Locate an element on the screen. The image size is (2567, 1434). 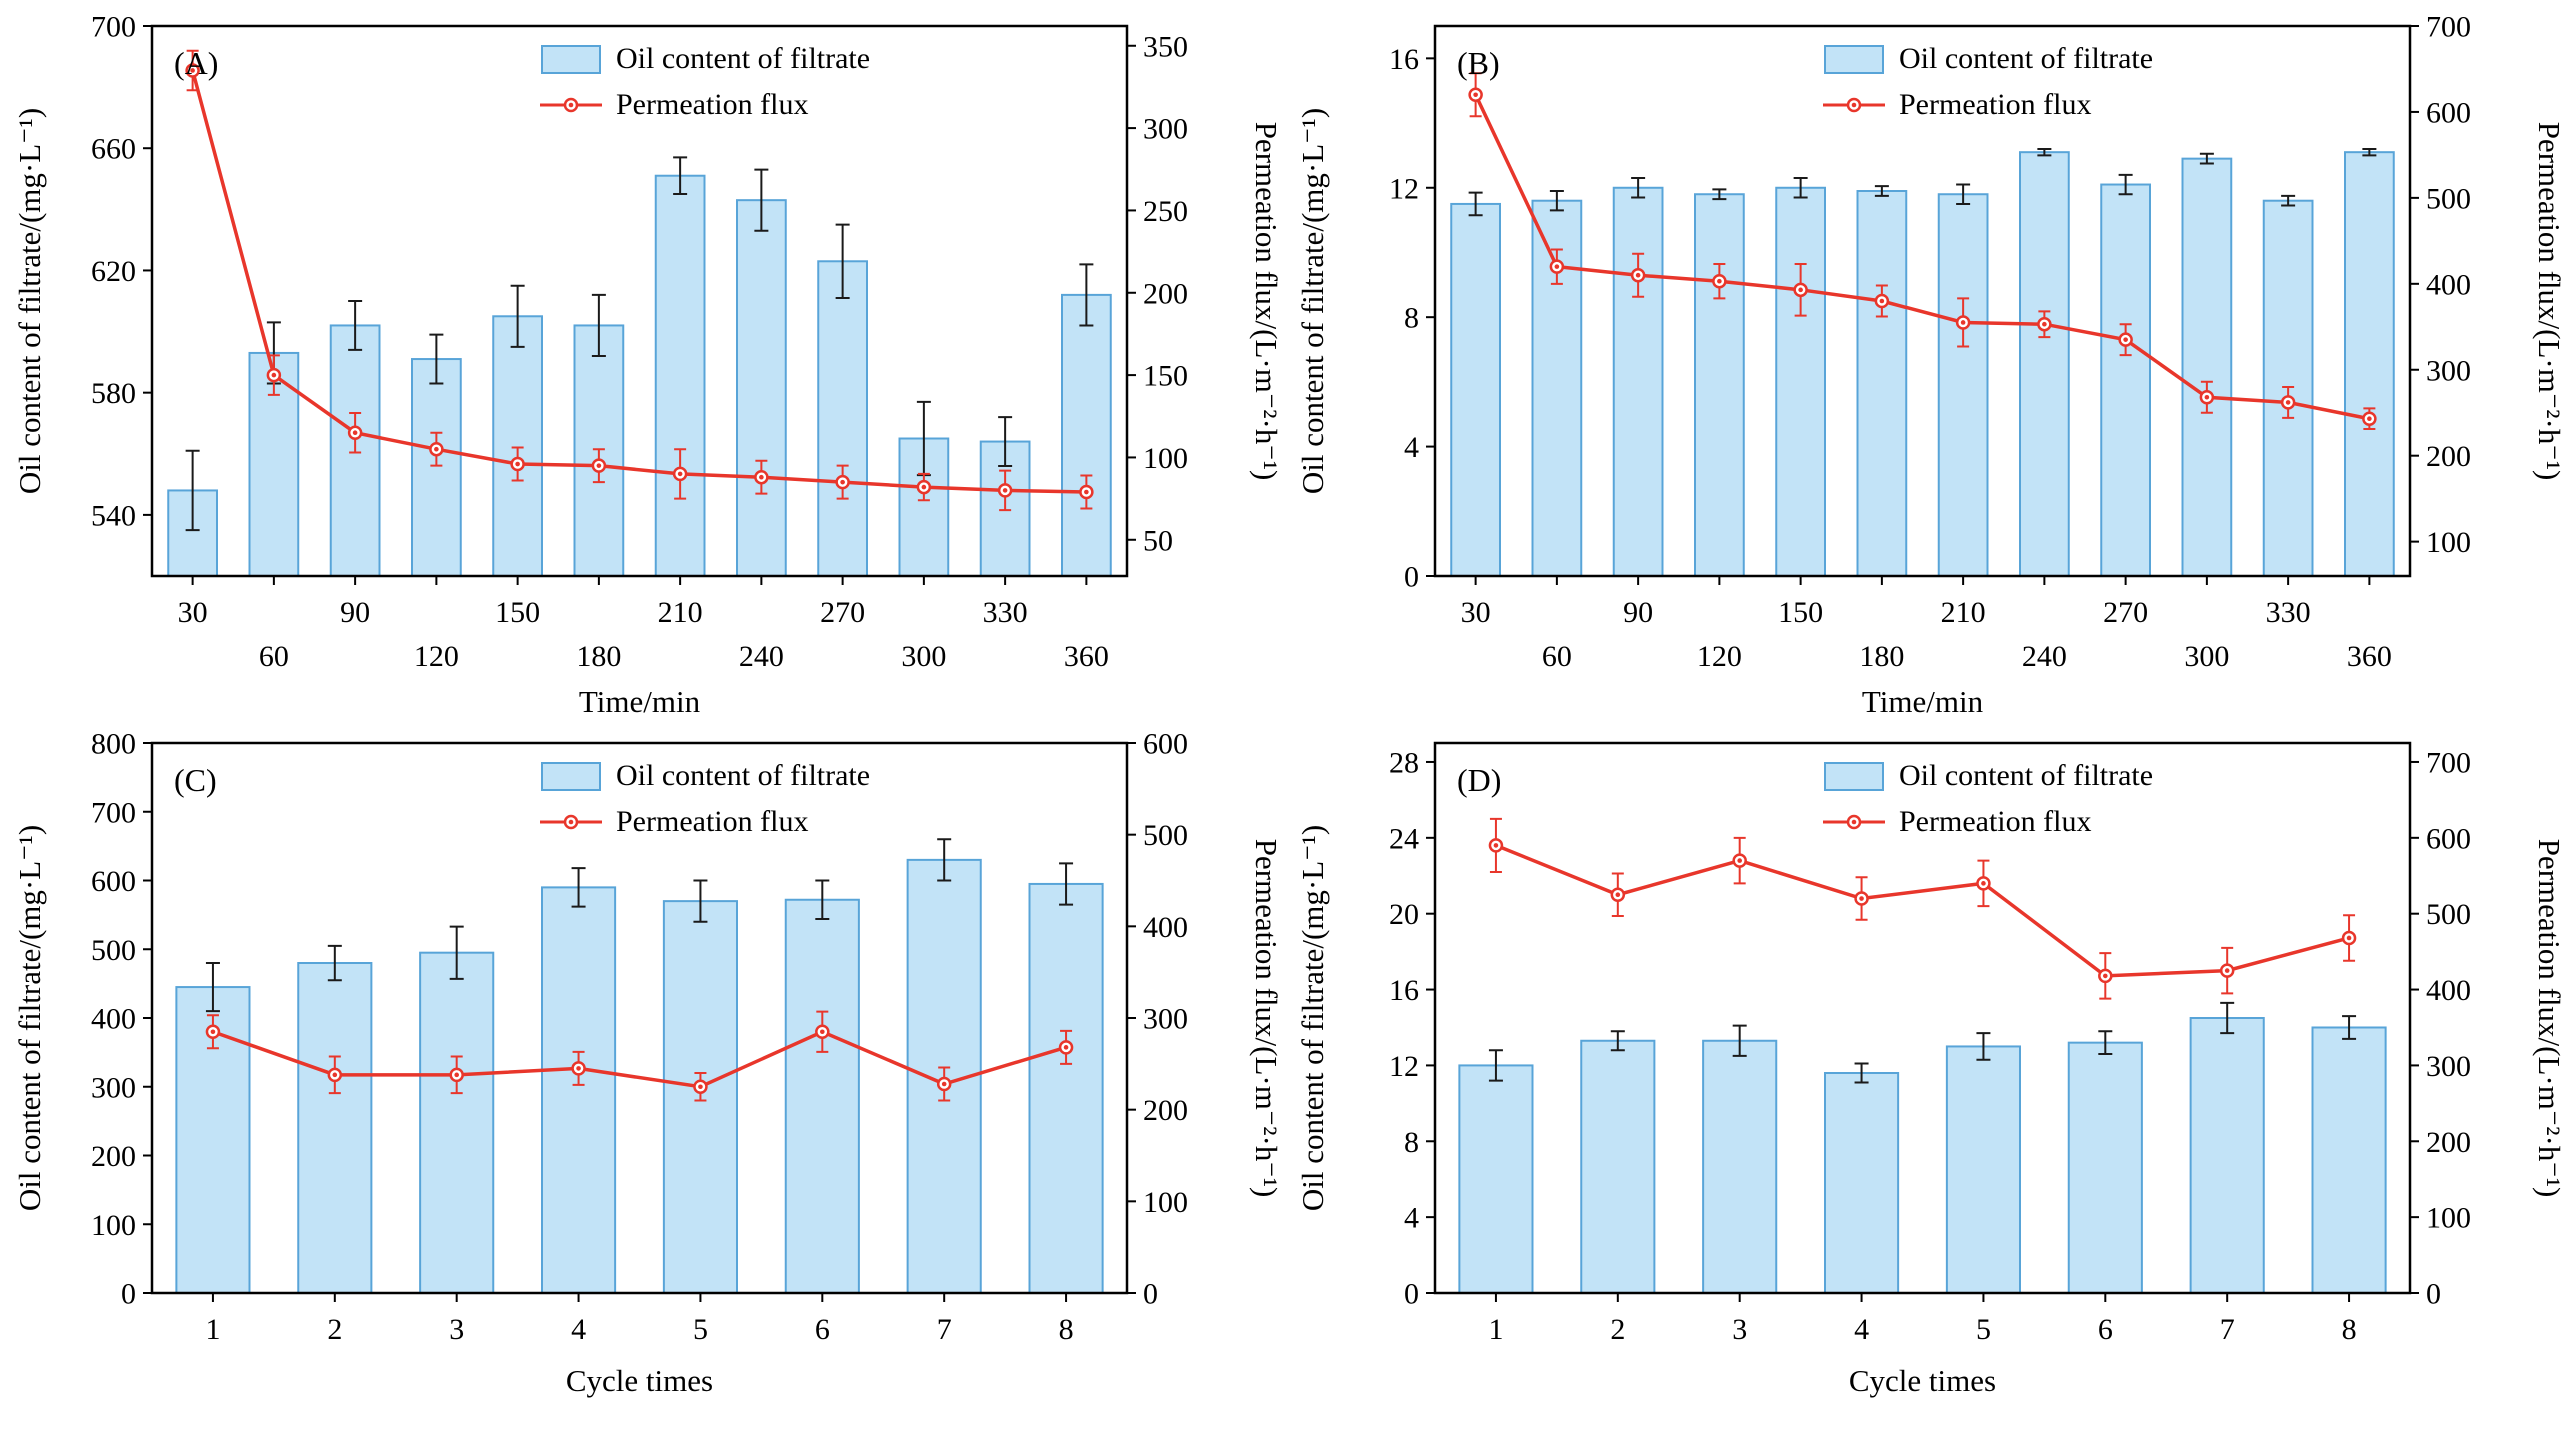
x-tick-label: 8 is located at coordinates (2349, 1329).